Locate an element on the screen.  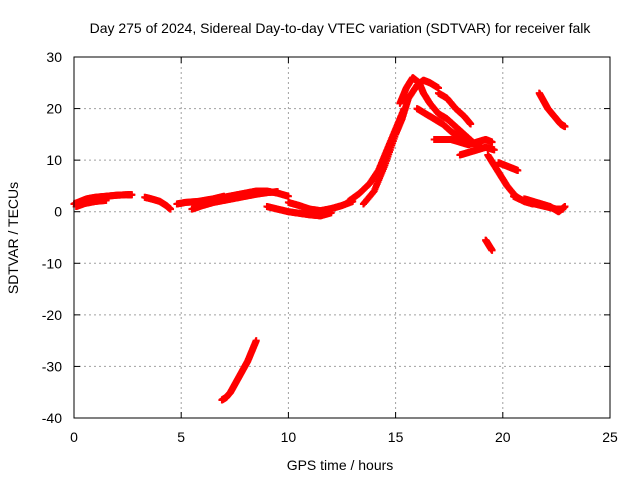
x-tick-label: 20 is located at coordinates (503, 437).